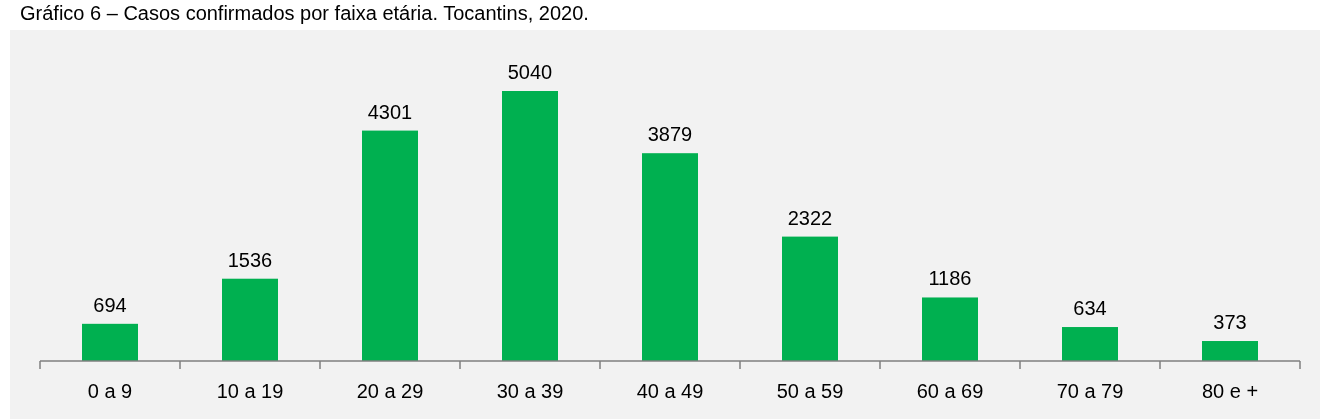 The height and width of the screenshot is (419, 1320). Describe the element at coordinates (810, 217) in the screenshot. I see `data-label: 2322` at that location.